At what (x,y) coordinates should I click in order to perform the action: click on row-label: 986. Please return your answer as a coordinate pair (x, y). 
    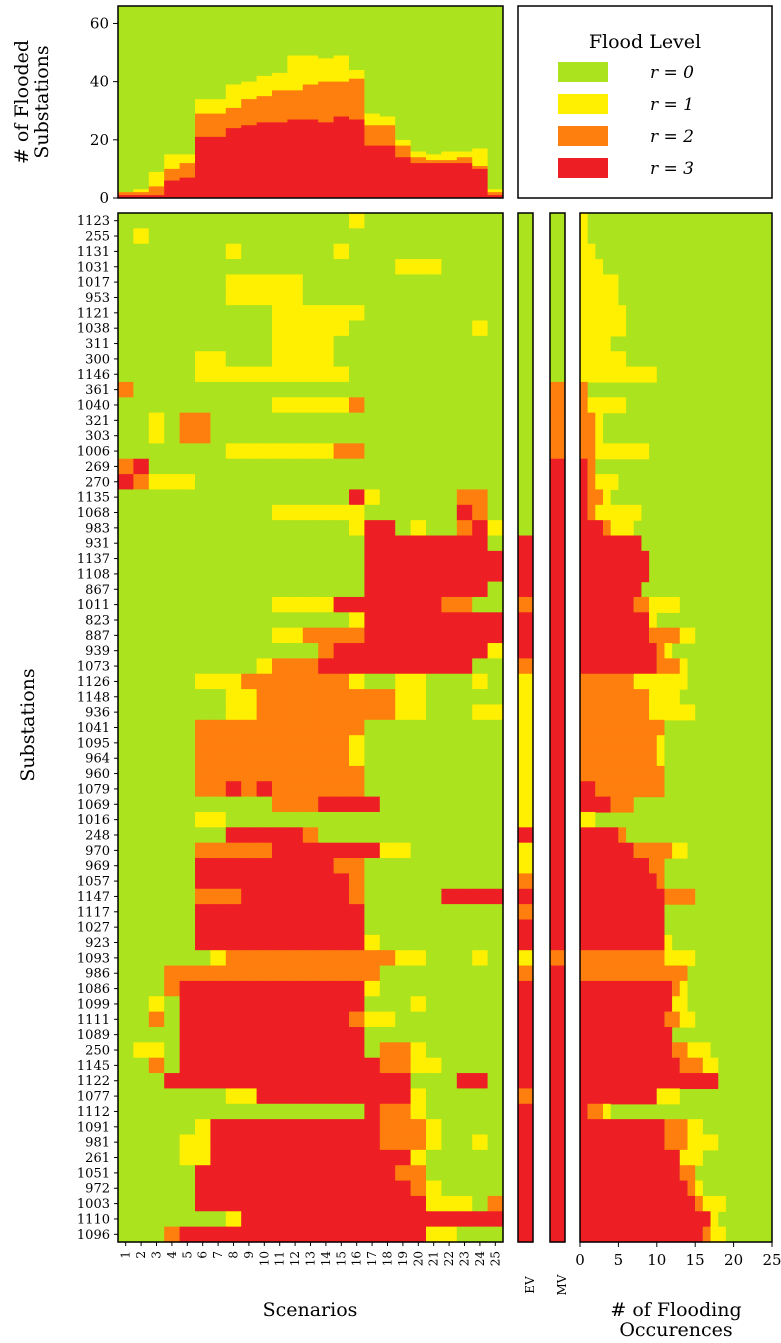
    Looking at the image, I should click on (97, 974).